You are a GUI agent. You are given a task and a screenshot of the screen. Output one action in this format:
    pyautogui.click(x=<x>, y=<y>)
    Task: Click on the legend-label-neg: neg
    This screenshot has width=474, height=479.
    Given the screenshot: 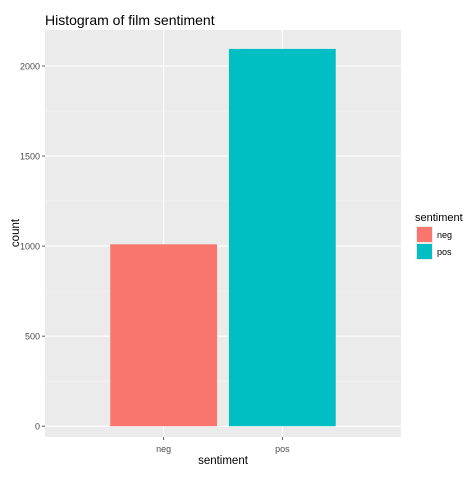 What is the action you would take?
    pyautogui.click(x=444, y=235)
    